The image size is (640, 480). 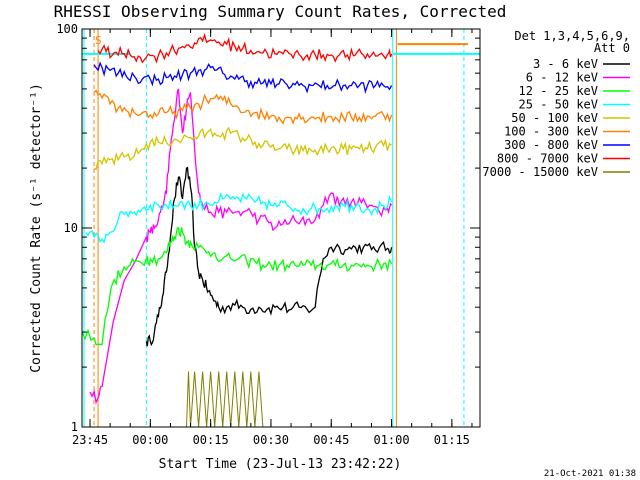 I want to click on legend-header-line-2: Att 0, so click(x=612, y=48).